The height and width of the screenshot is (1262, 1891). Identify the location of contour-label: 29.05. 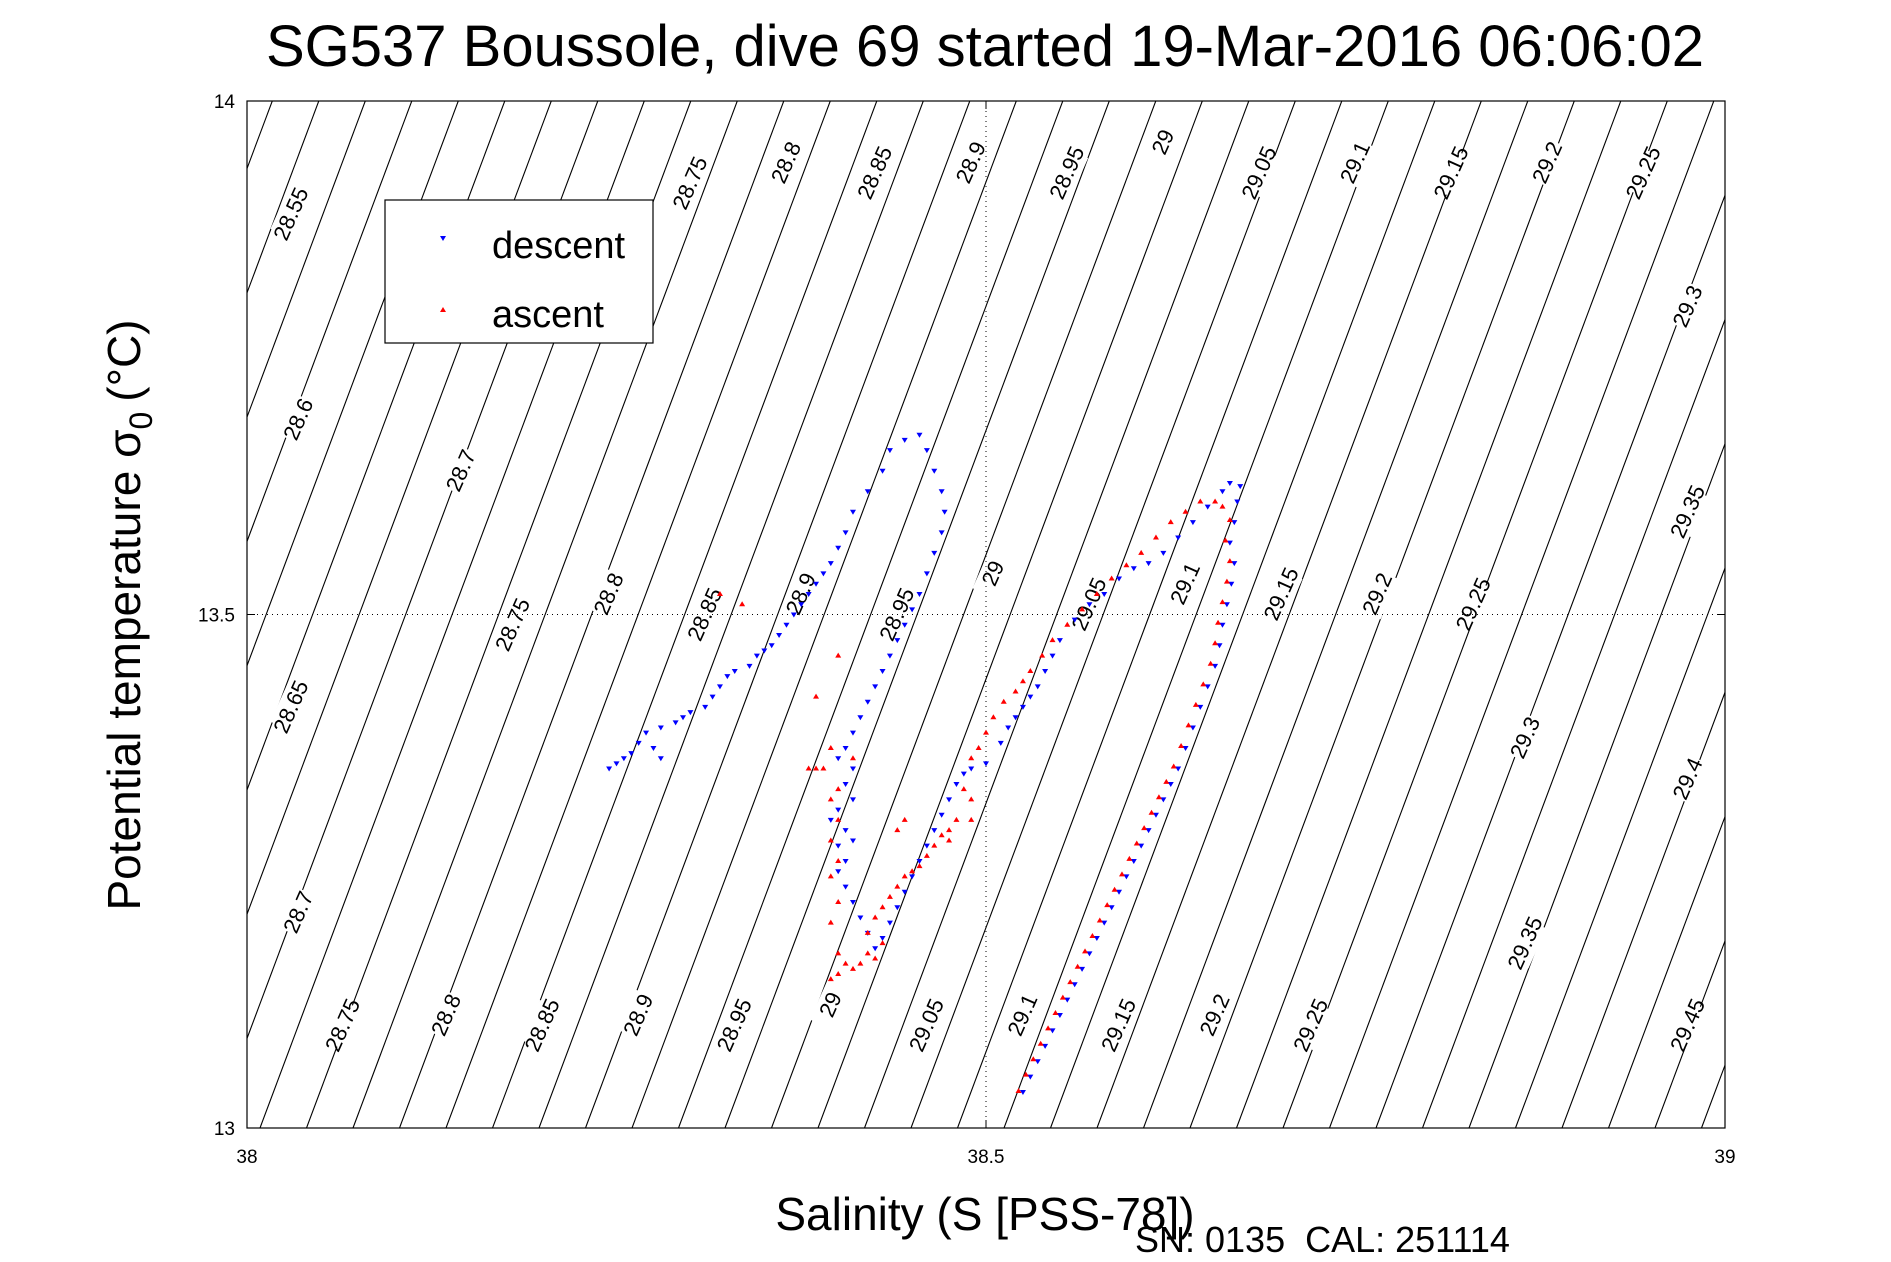
(1258, 172).